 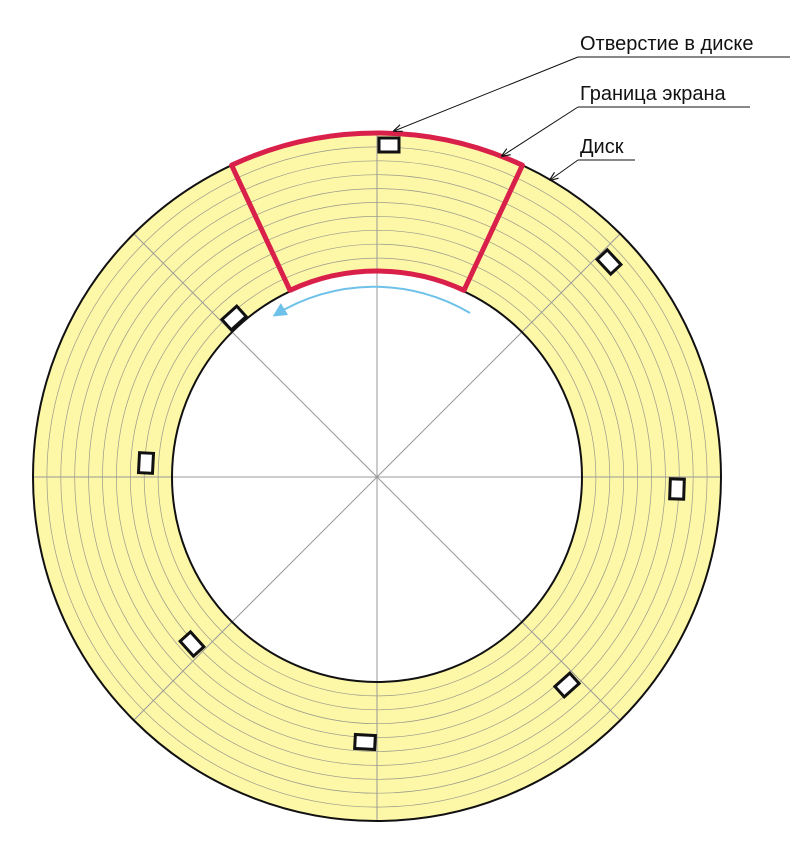 What do you see at coordinates (371, 301) in the screenshot?
I see `rotation-arrow` at bounding box center [371, 301].